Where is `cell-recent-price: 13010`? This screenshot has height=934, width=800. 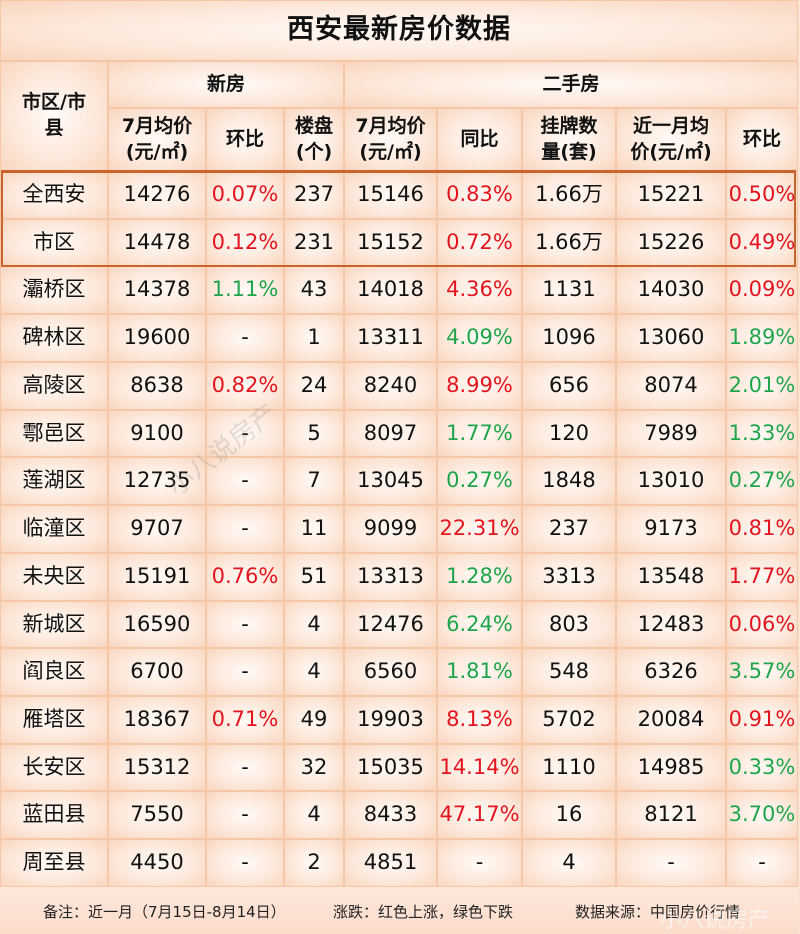 cell-recent-price: 13010 is located at coordinates (671, 481).